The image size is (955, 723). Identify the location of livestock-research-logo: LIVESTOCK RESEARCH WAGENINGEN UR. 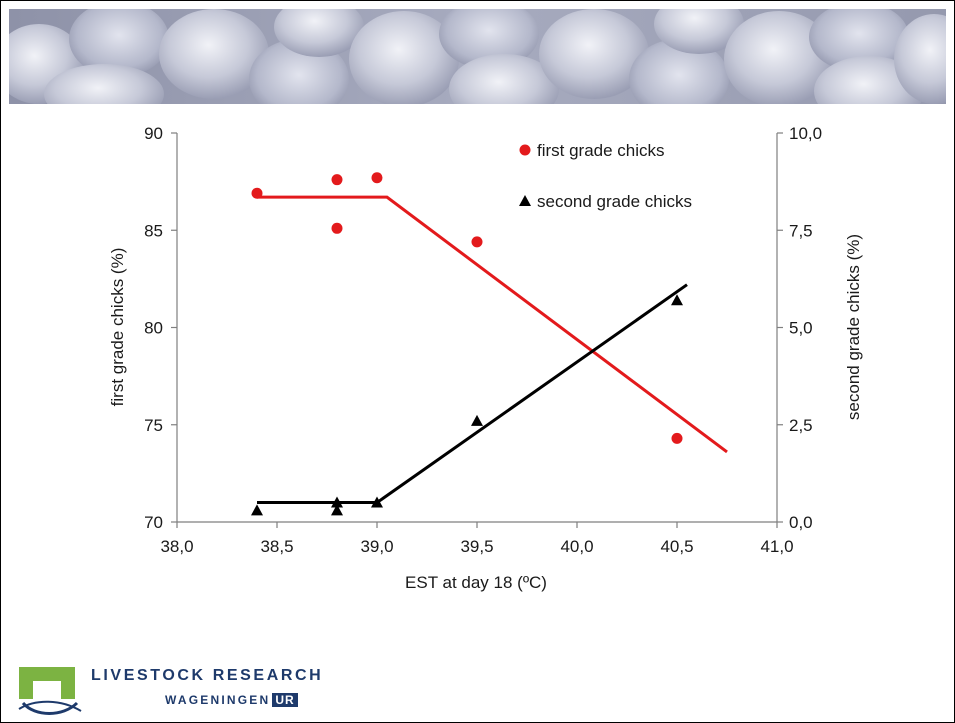
(180, 689).